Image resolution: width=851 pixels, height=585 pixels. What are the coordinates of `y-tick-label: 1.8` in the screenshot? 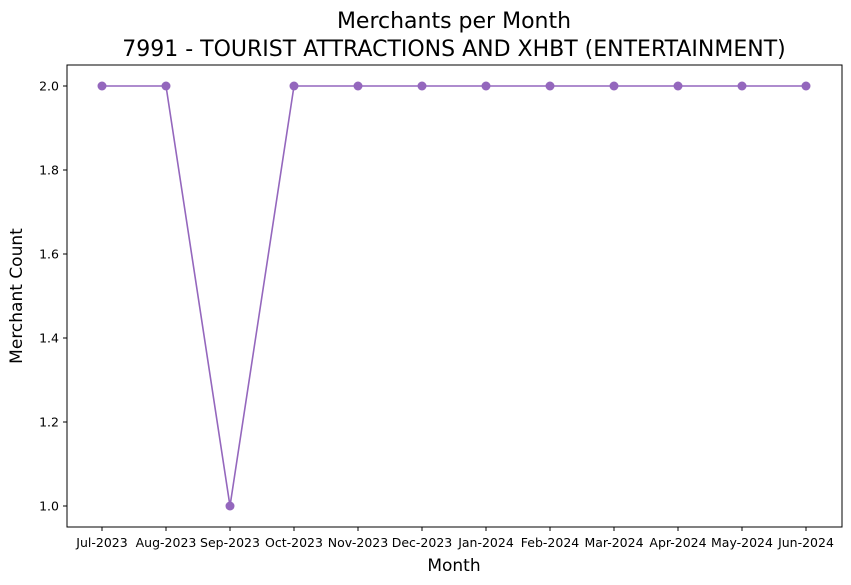 It's located at (49, 170).